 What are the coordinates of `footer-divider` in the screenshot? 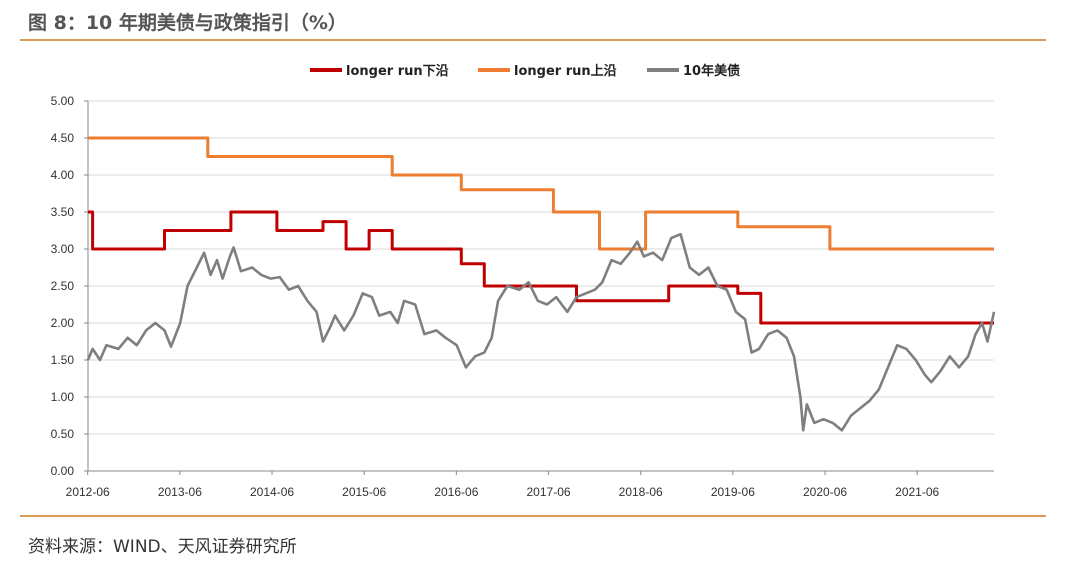 It's located at (533, 516).